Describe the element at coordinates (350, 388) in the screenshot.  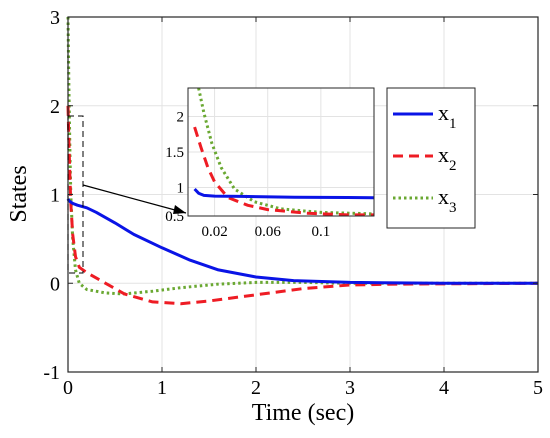
I see `x-tick-label: 3` at that location.